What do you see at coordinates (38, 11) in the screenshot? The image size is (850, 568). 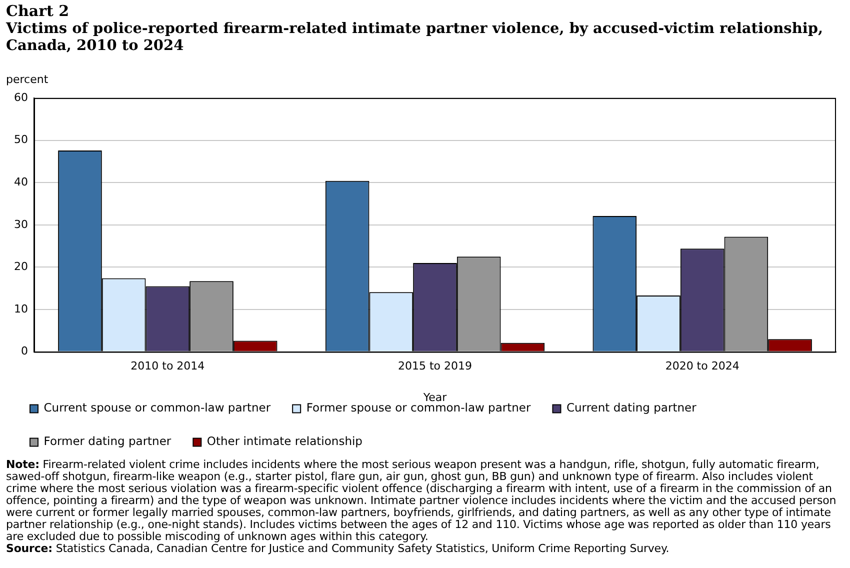 I see `chart-title: Chart 2` at bounding box center [38, 11].